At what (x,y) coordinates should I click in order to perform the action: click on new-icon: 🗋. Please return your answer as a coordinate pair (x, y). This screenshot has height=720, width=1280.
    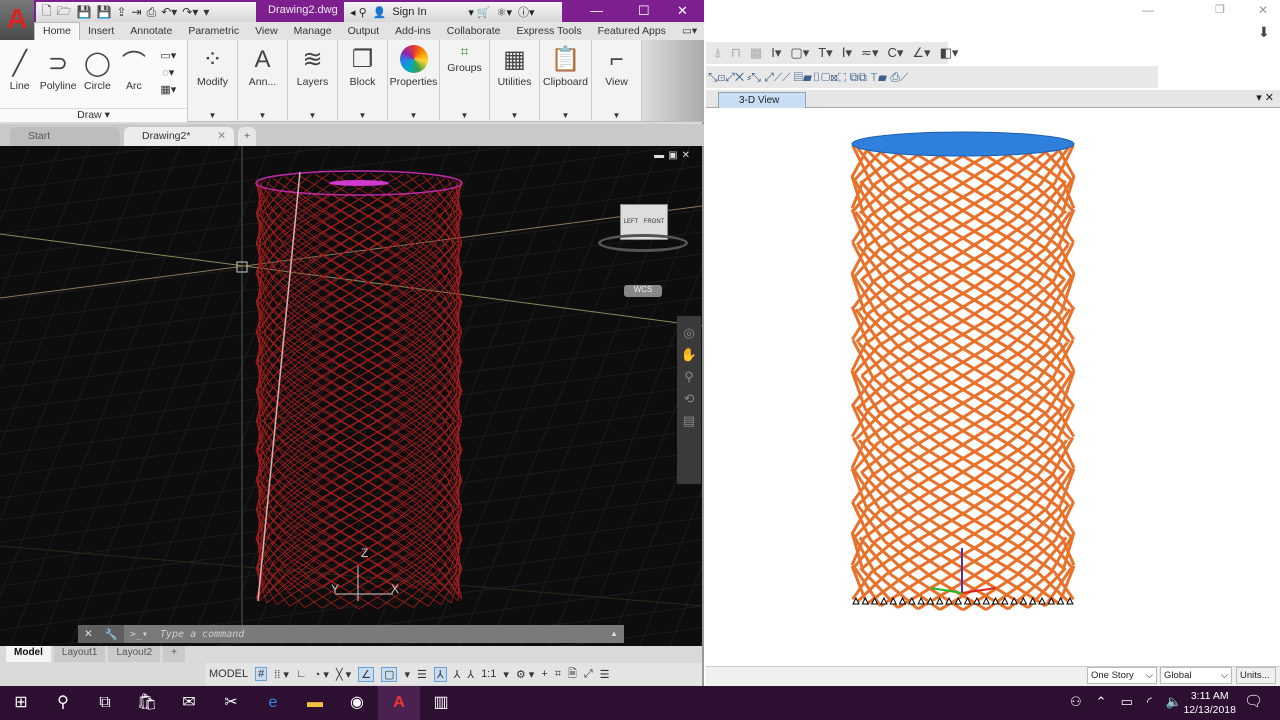
    Looking at the image, I should click on (47, 10).